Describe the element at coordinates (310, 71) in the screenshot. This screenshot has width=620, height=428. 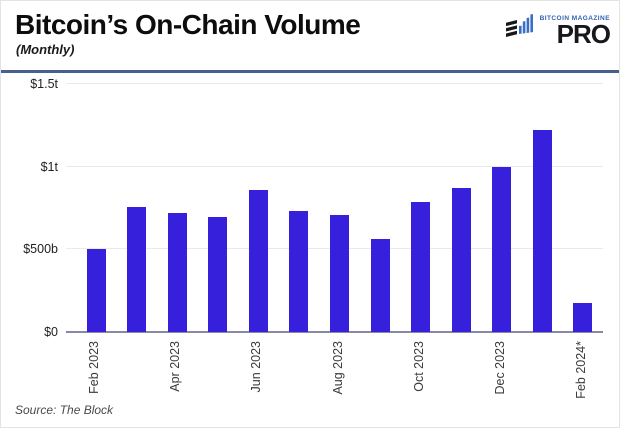
I see `header-divider` at that location.